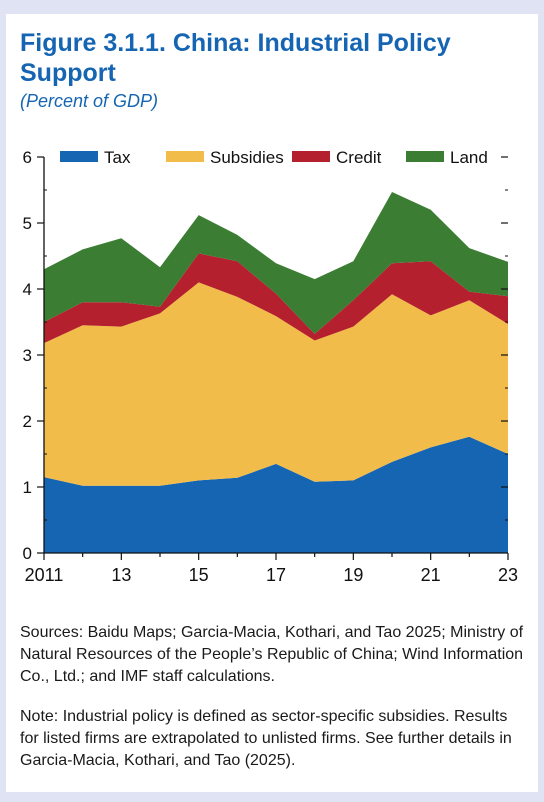 The width and height of the screenshot is (544, 802). I want to click on chart-legend: Tax Subsidies Credit Land, so click(274, 157).